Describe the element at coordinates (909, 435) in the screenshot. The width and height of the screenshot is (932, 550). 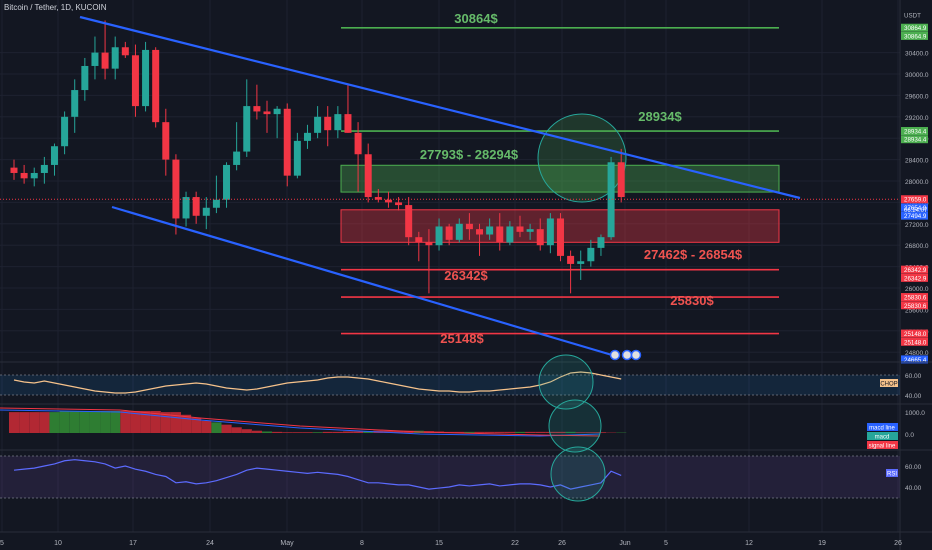
I see `macd-tick: 0.0` at that location.